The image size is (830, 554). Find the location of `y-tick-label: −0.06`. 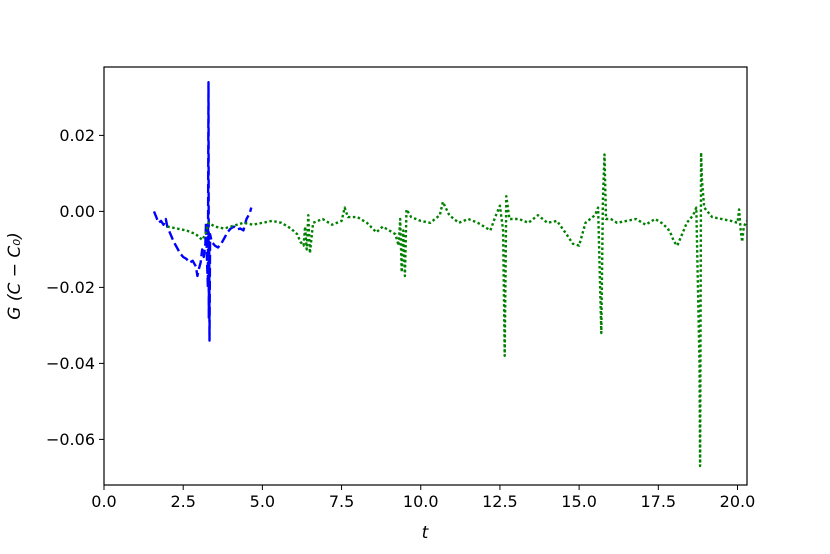

y-tick-label: −0.06 is located at coordinates (70, 439).